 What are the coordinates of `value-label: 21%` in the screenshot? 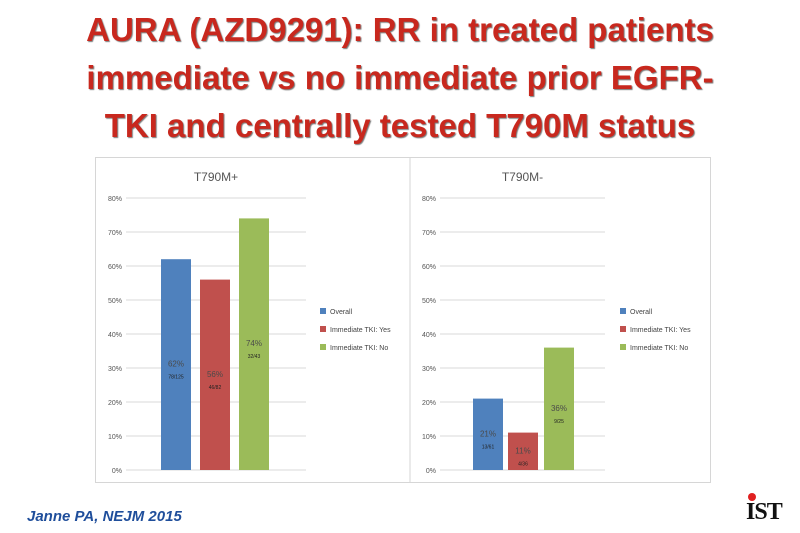 It's located at (488, 433).